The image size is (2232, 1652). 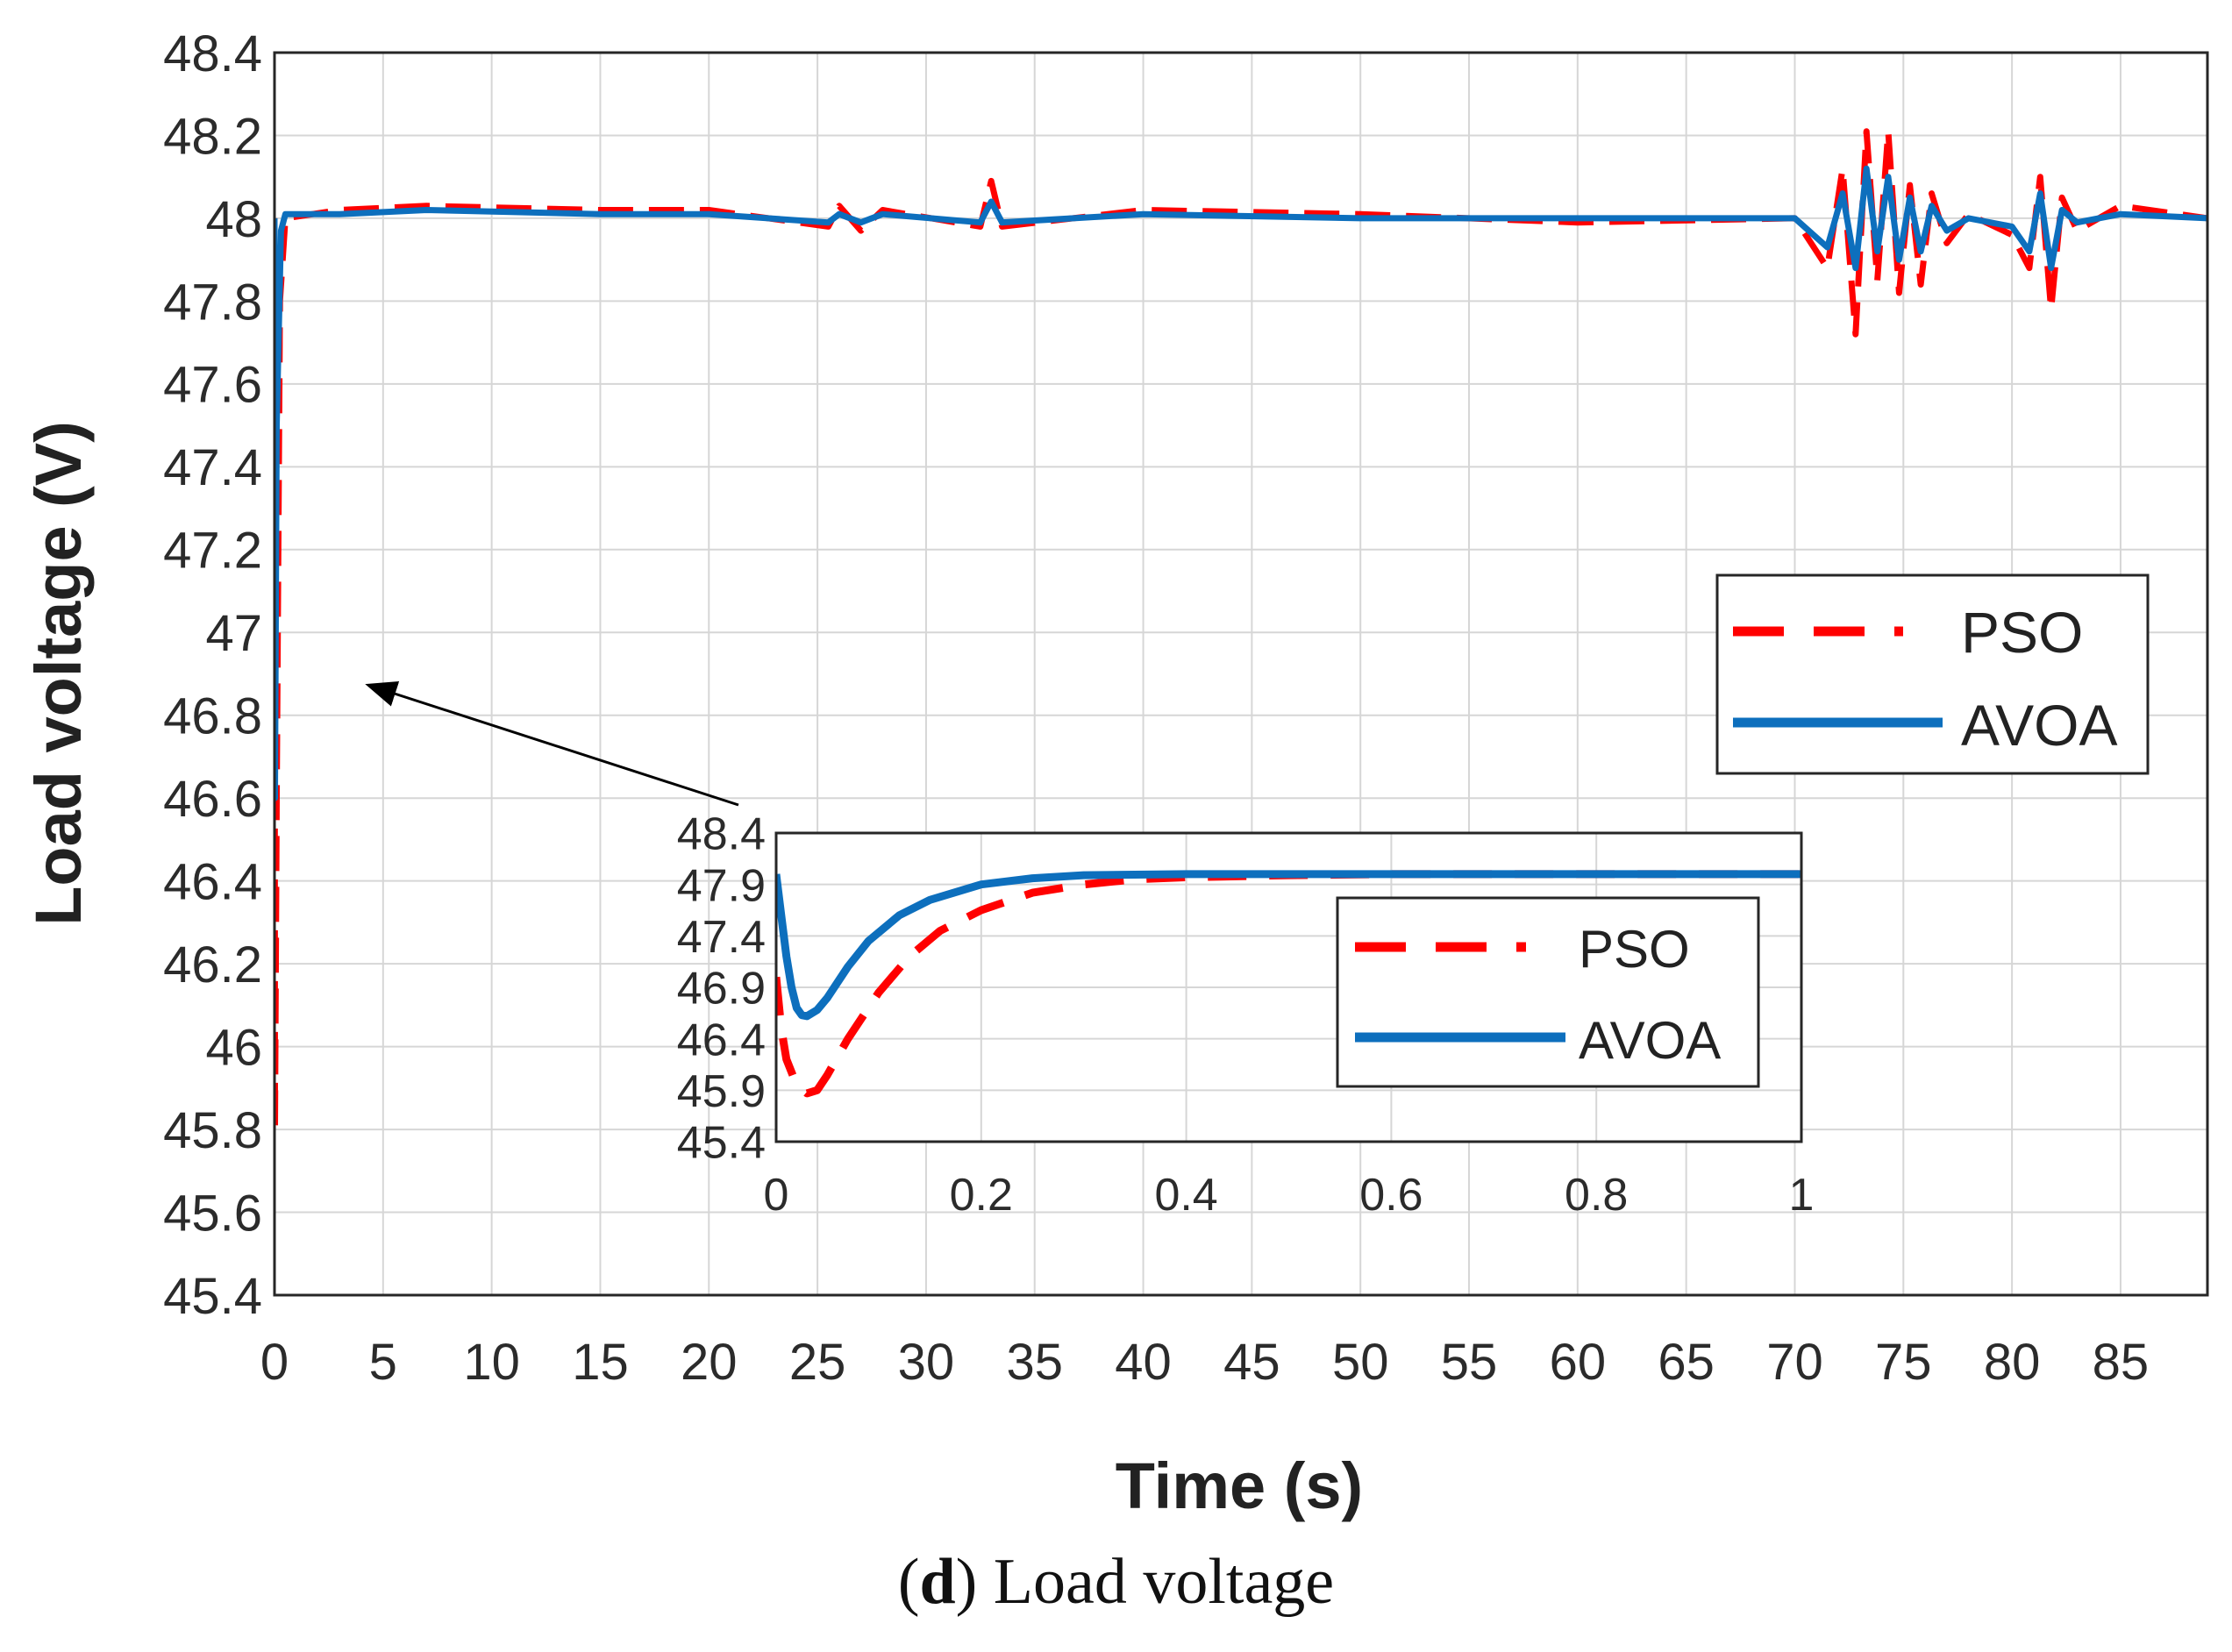 What do you see at coordinates (2022, 632) in the screenshot?
I see `main-legend-label-pso: PSO` at bounding box center [2022, 632].